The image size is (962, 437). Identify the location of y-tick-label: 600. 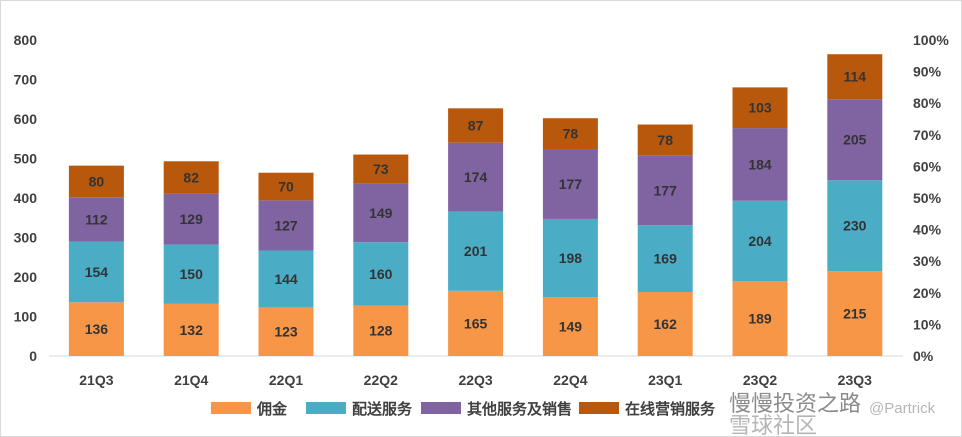
(26, 119).